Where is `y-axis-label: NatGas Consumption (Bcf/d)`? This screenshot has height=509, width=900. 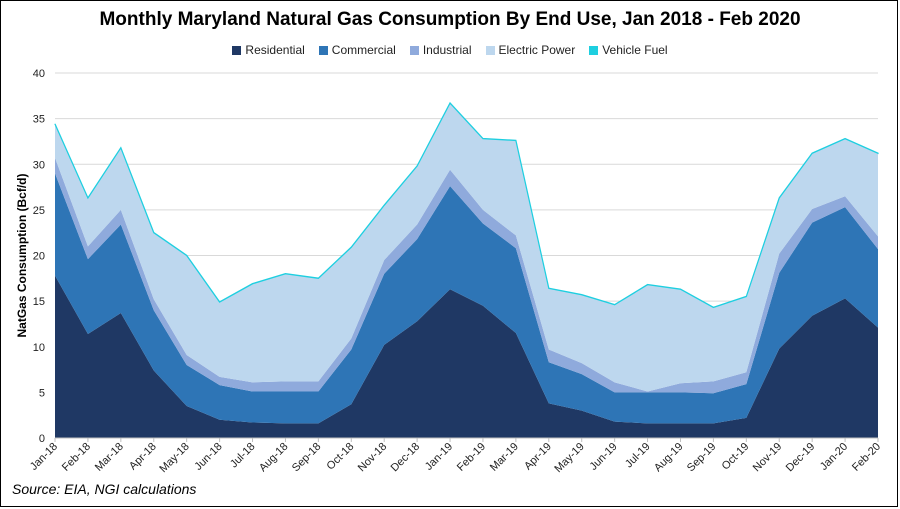
y-axis-label: NatGas Consumption (Bcf/d) is located at coordinates (22, 255).